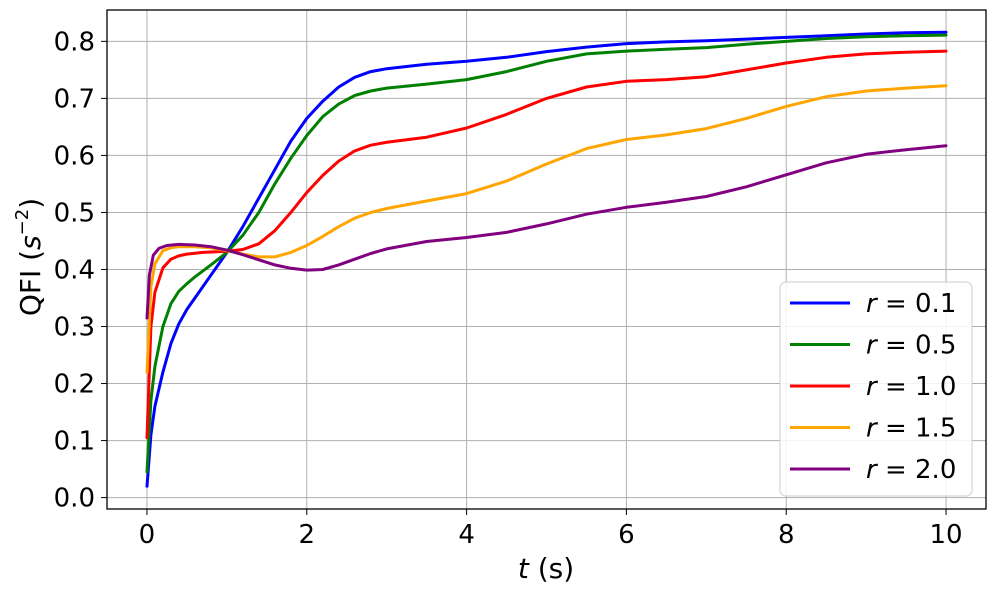  I want to click on x-tick-label: 8, so click(786, 535).